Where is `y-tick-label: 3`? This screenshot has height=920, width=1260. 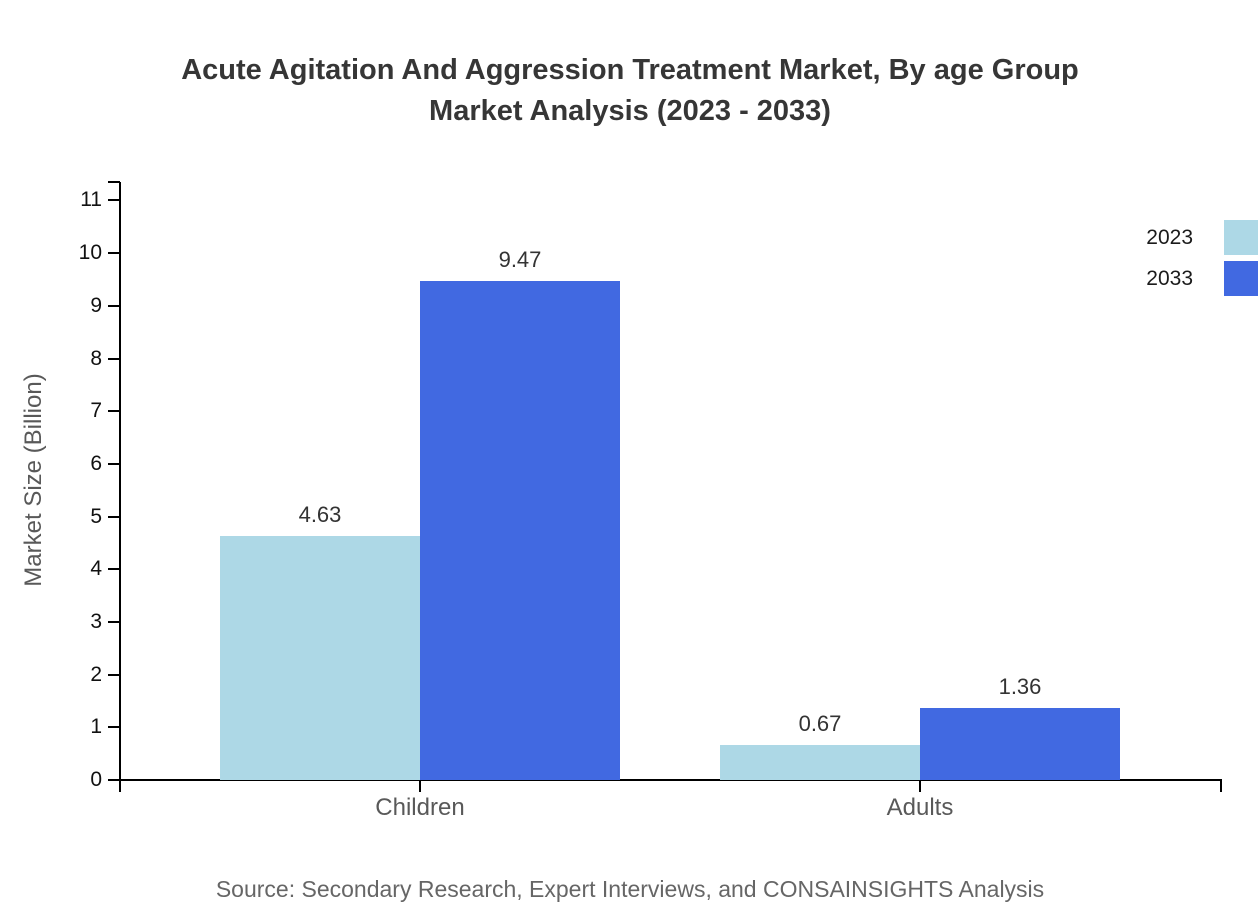 y-tick-label: 3 is located at coordinates (96, 621).